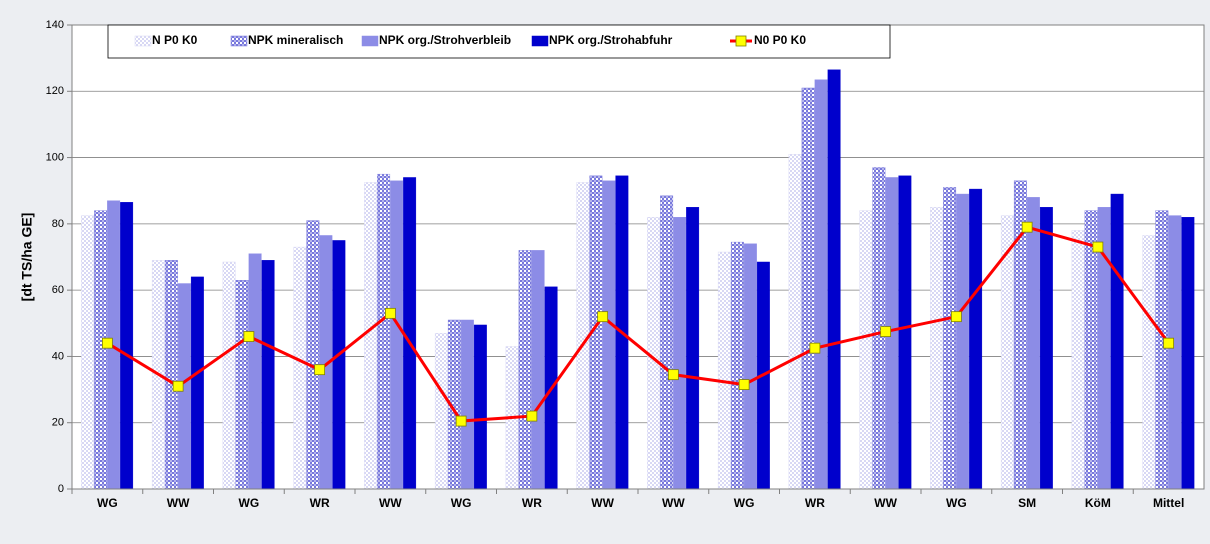 This screenshot has width=1210, height=544. What do you see at coordinates (1168, 503) in the screenshot?
I see `x-tick-label: Mittel` at bounding box center [1168, 503].